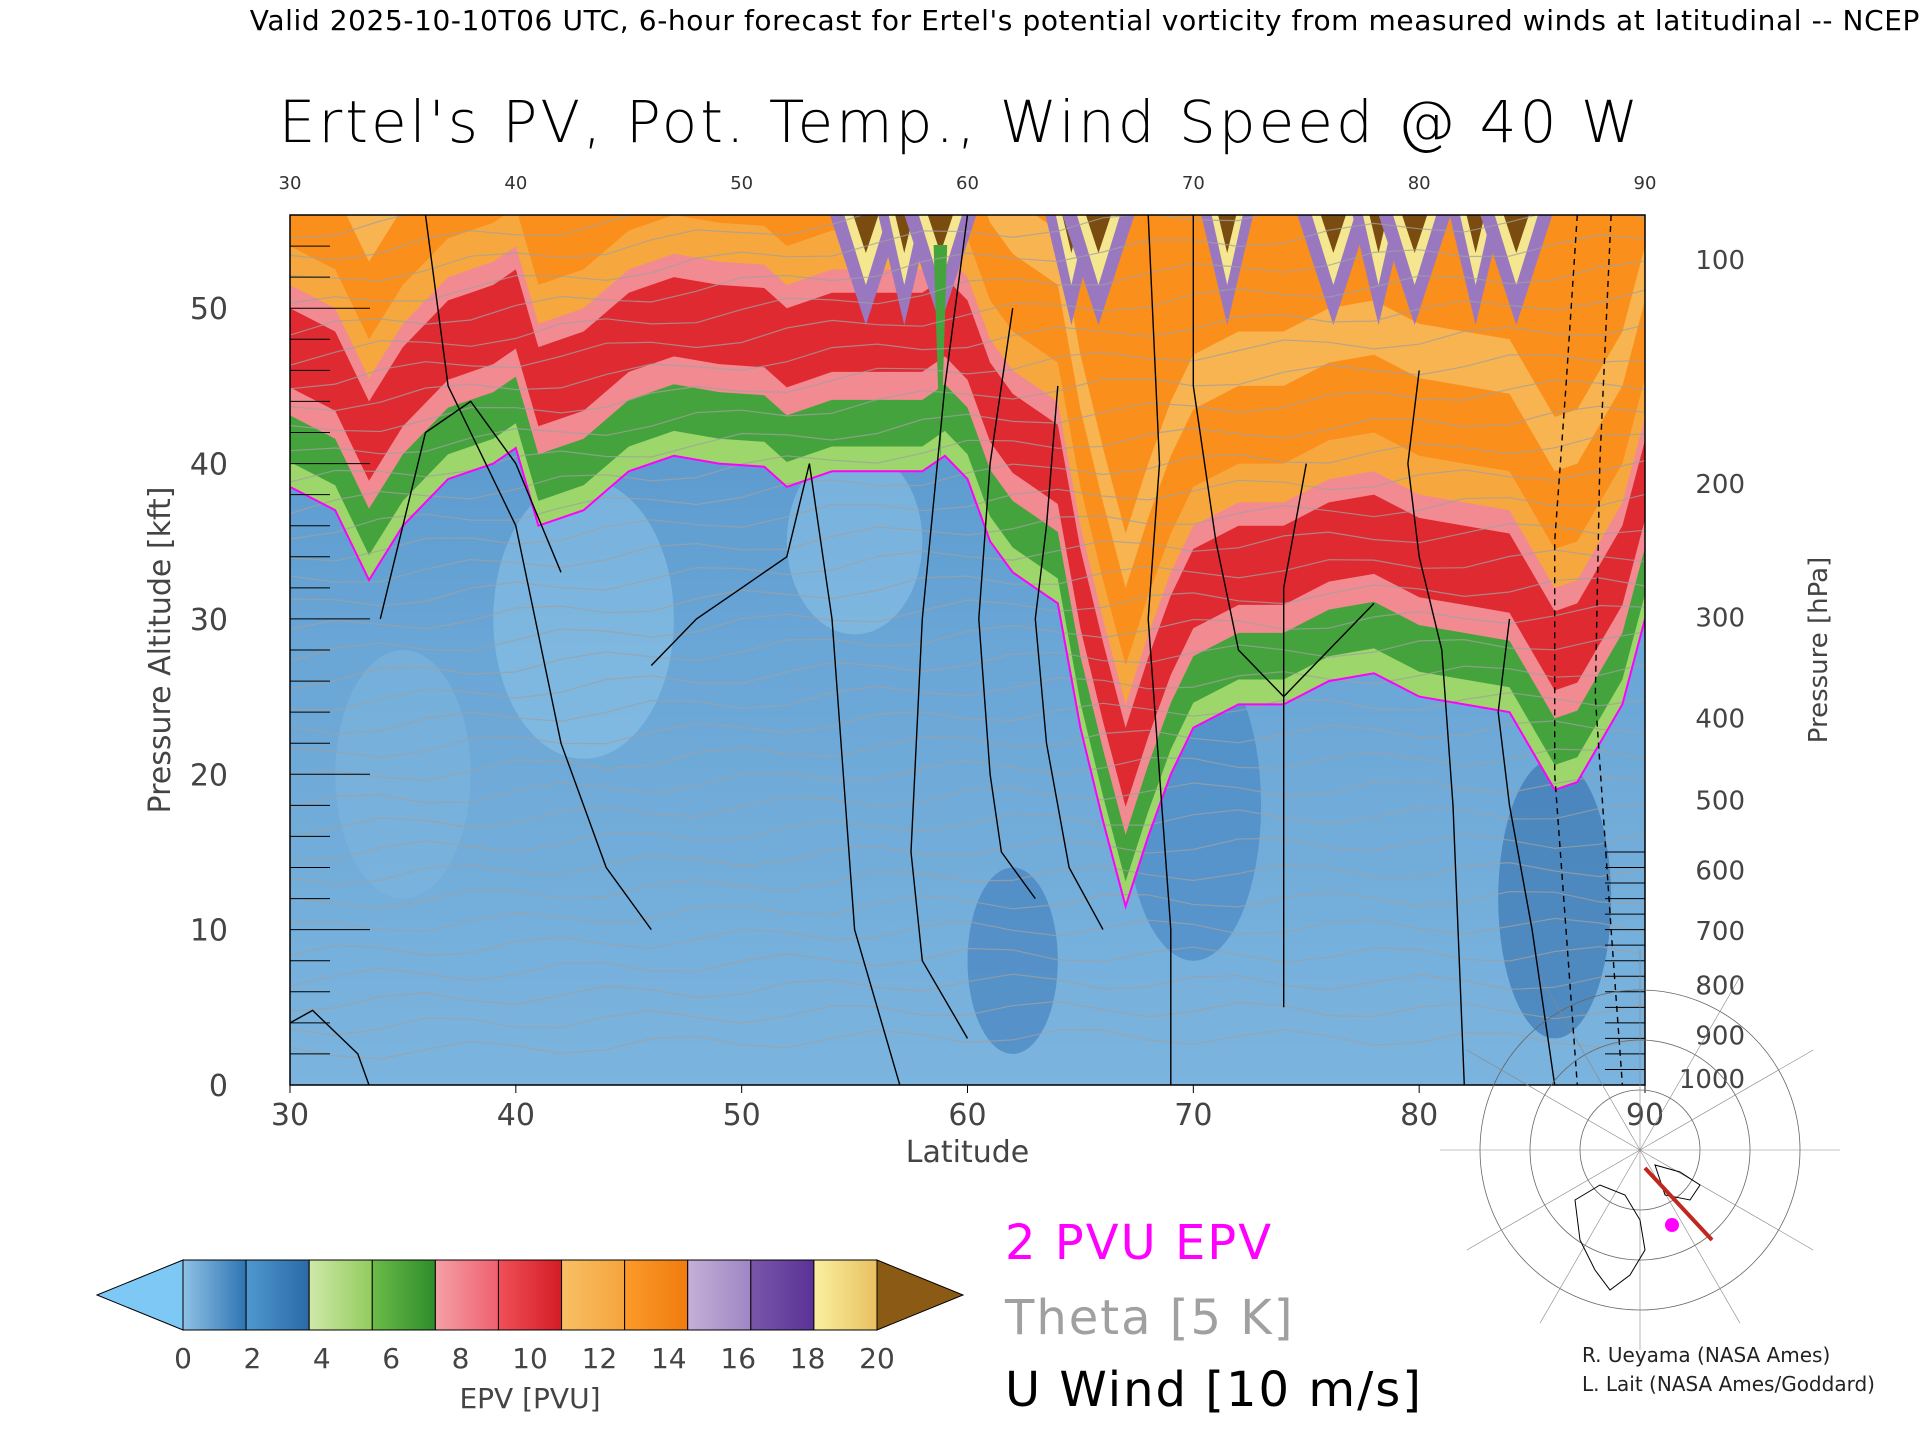 Image resolution: width=1920 pixels, height=1440 pixels. I want to click on map-location-marker, so click(1672, 1225).